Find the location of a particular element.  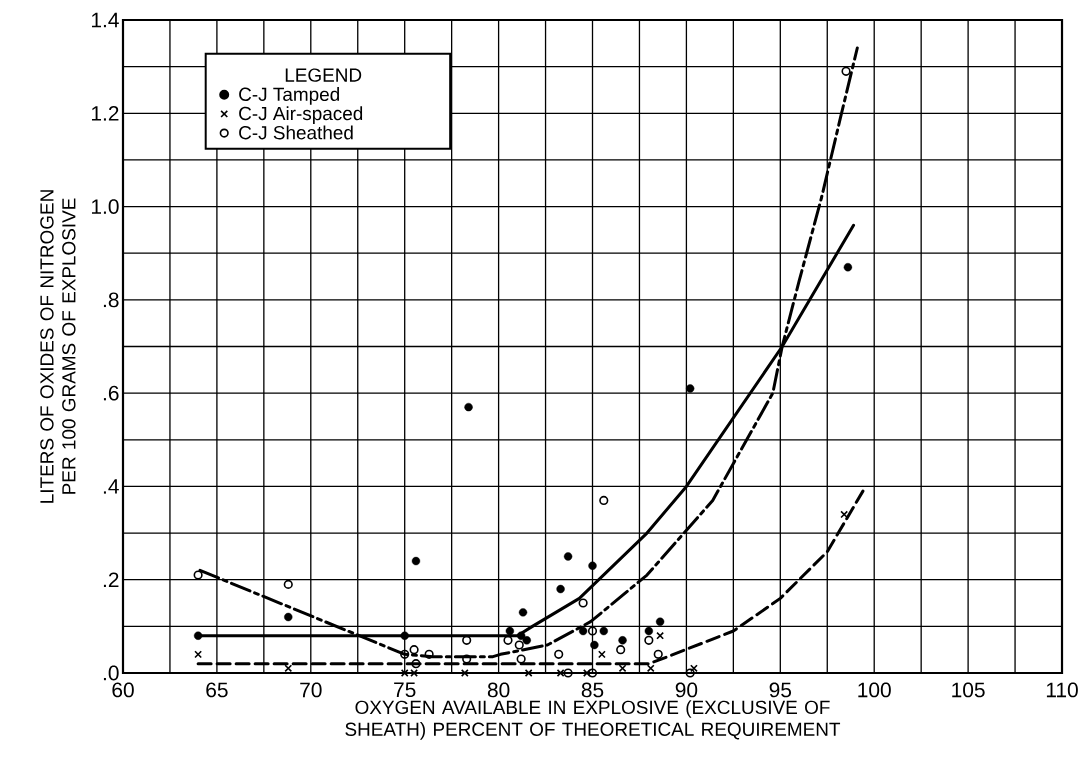

y-tick-label: 1.0 is located at coordinates (105, 206).